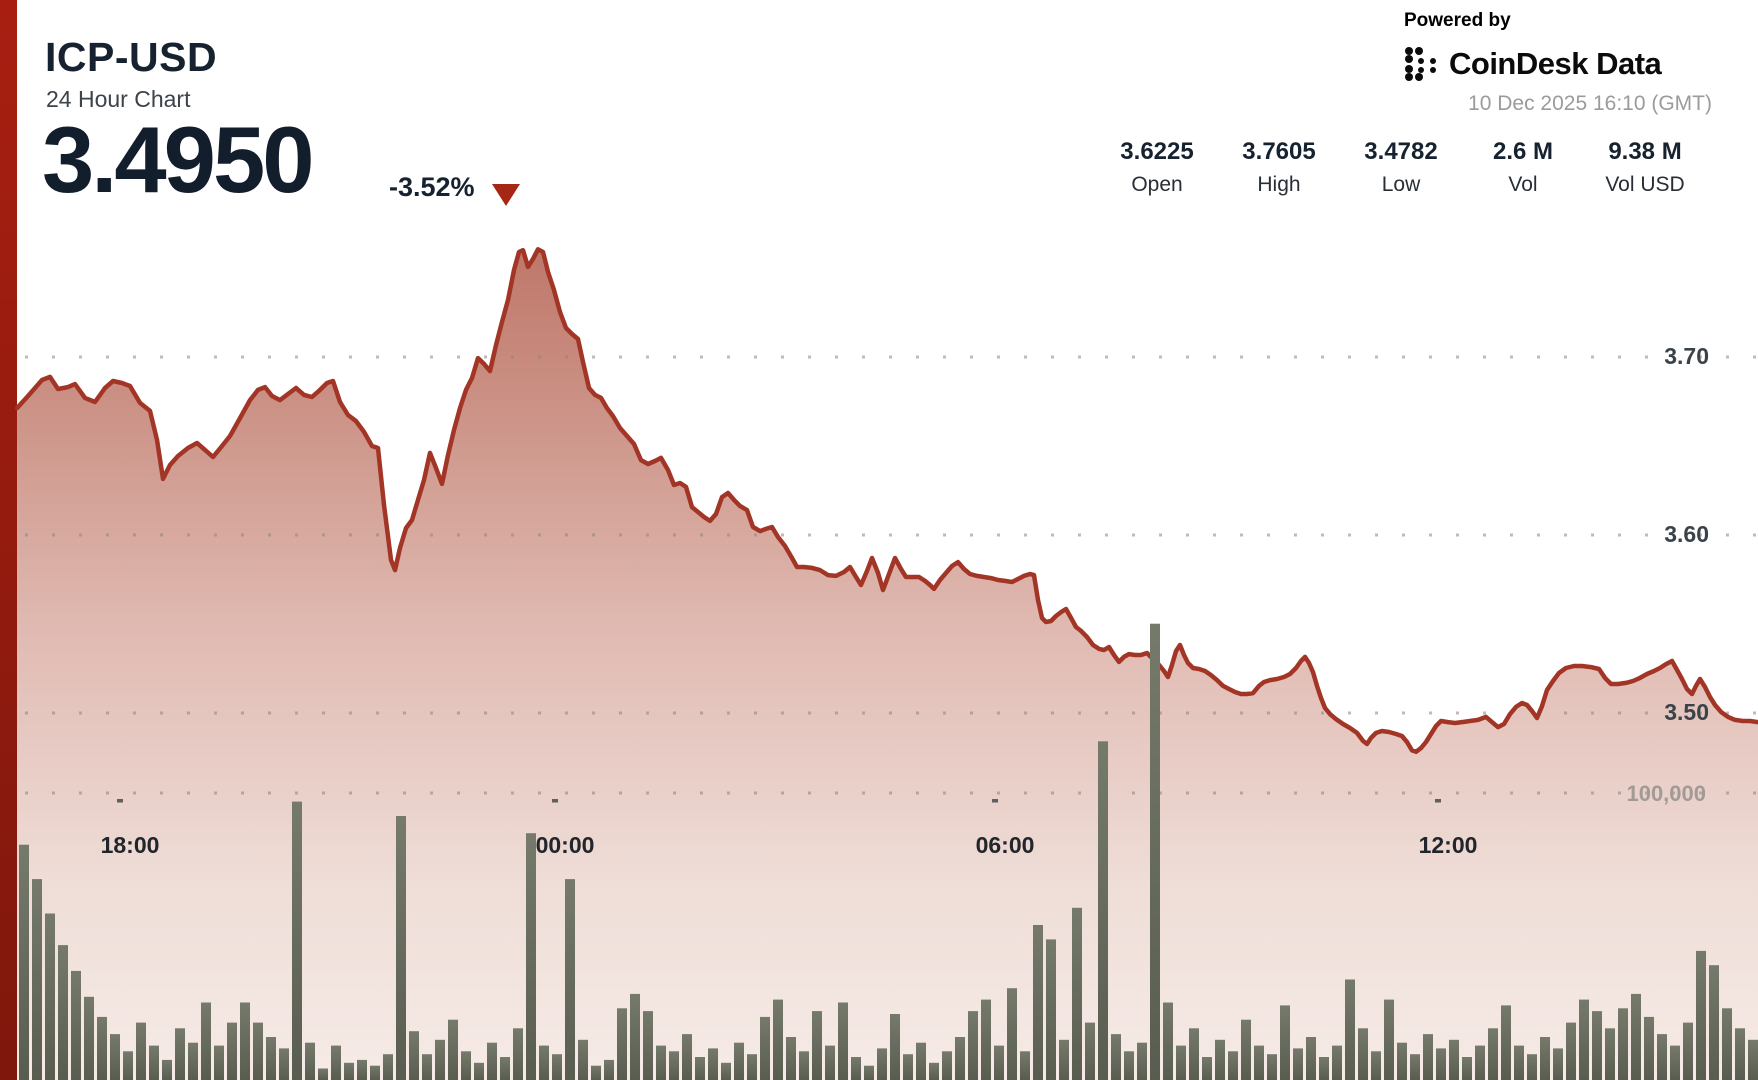 The height and width of the screenshot is (1080, 1758). What do you see at coordinates (1420, 64) in the screenshot?
I see `coindesk-logo-icon` at bounding box center [1420, 64].